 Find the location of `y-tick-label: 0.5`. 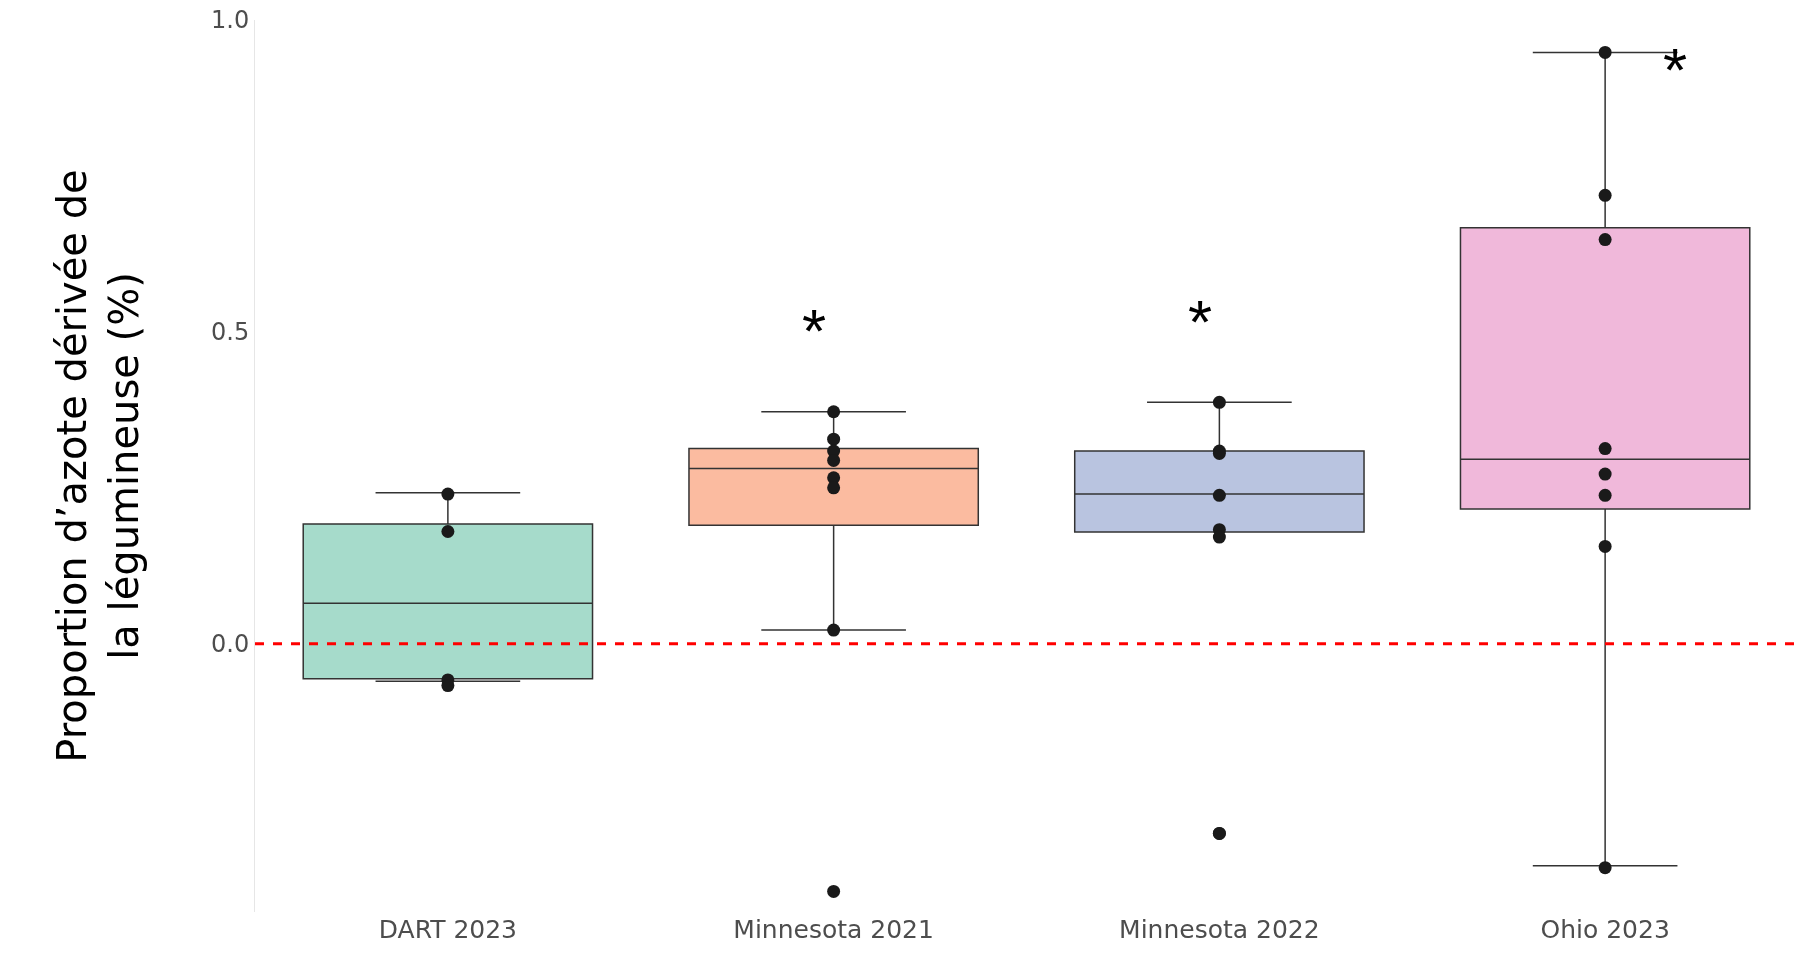

y-tick-label: 0.5 is located at coordinates (230, 332).